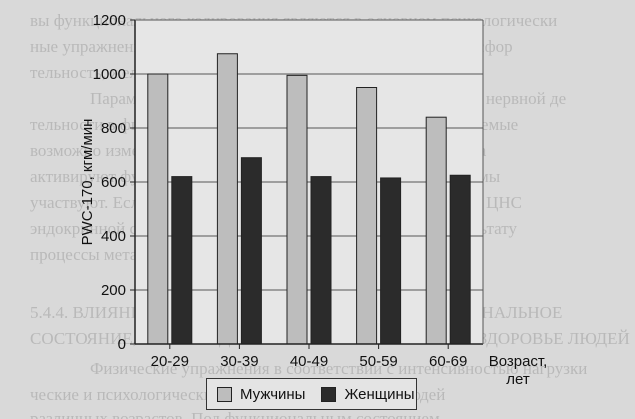  What do you see at coordinates (518, 361) in the screenshot?
I see `x-axis-label: Возраст,` at bounding box center [518, 361].